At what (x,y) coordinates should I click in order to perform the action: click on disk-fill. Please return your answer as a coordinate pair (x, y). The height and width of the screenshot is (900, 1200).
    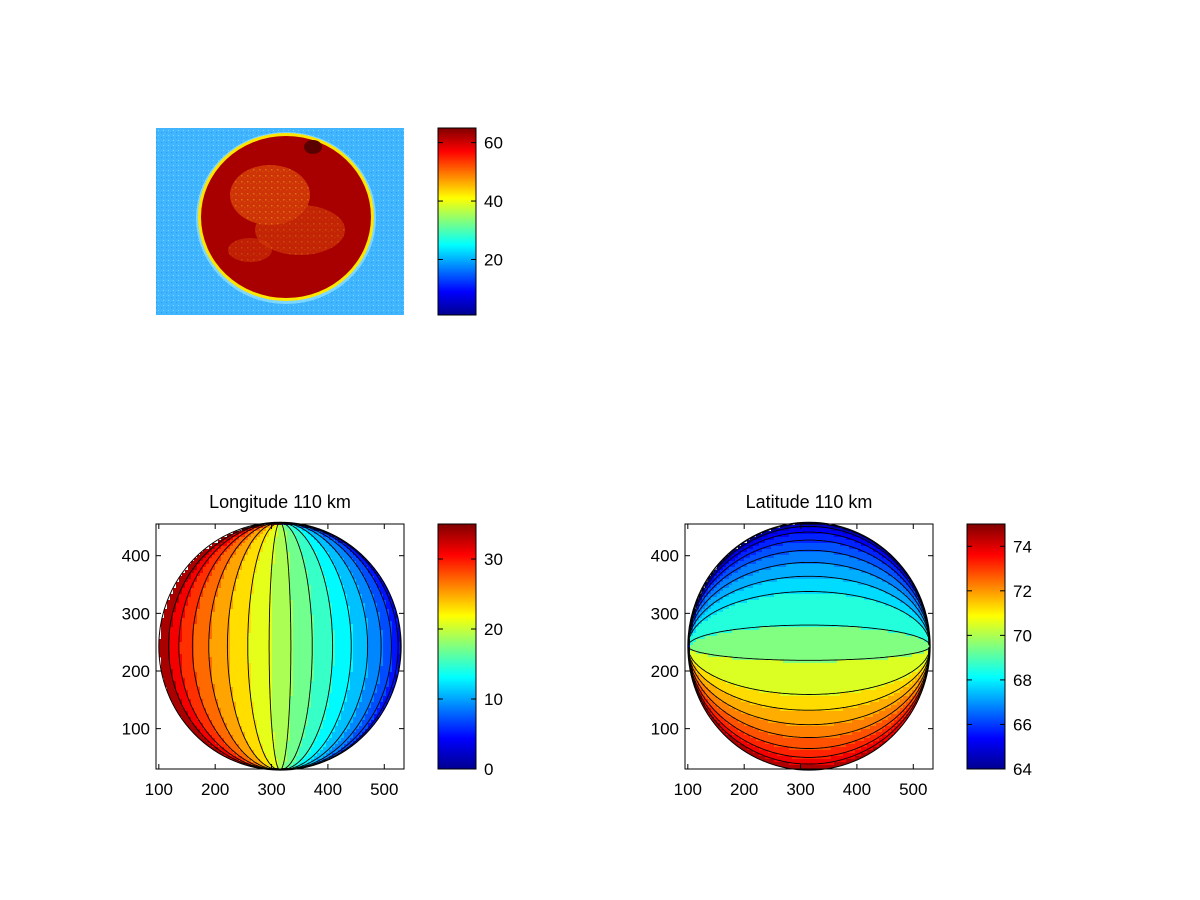
    Looking at the image, I should click on (280, 646).